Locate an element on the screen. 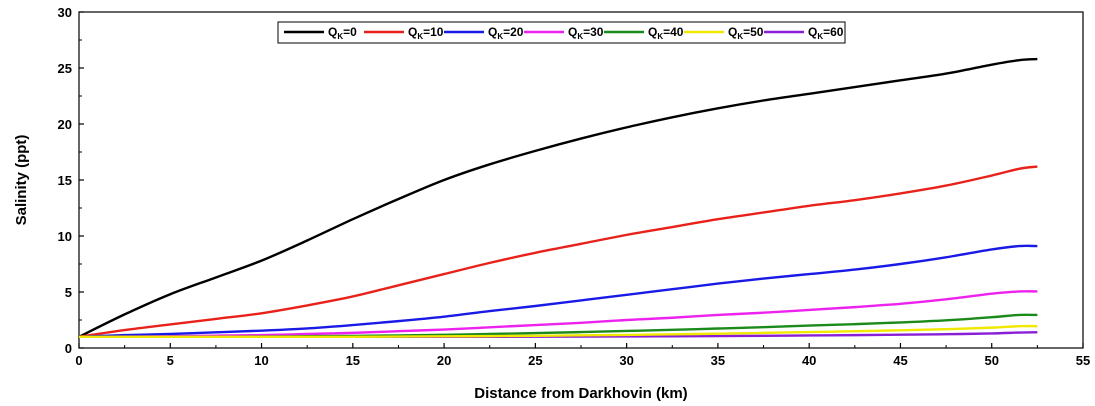 This screenshot has height=406, width=1095. legend: QK=0 QK=10 QK=20 QK=30 QK=40 QK=50 QK=60 is located at coordinates (561, 32).